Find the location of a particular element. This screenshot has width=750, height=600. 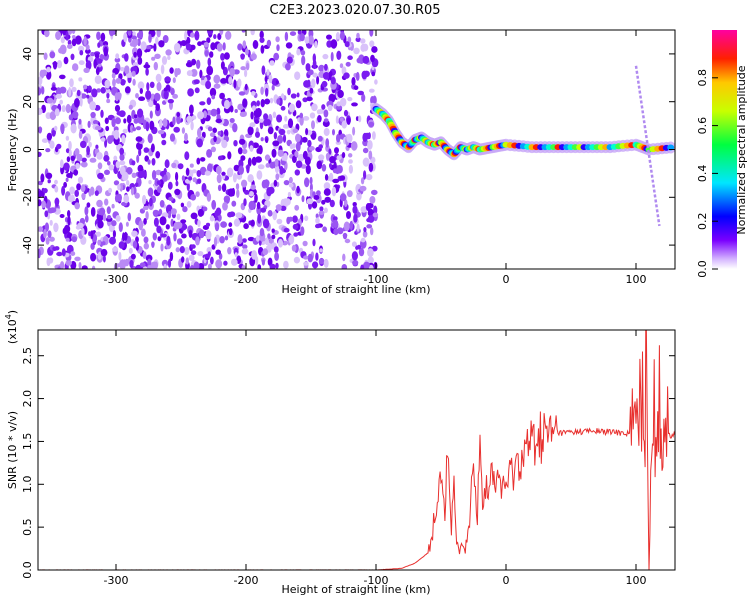

x-tick-label: 100 is located at coordinates (636, 580).